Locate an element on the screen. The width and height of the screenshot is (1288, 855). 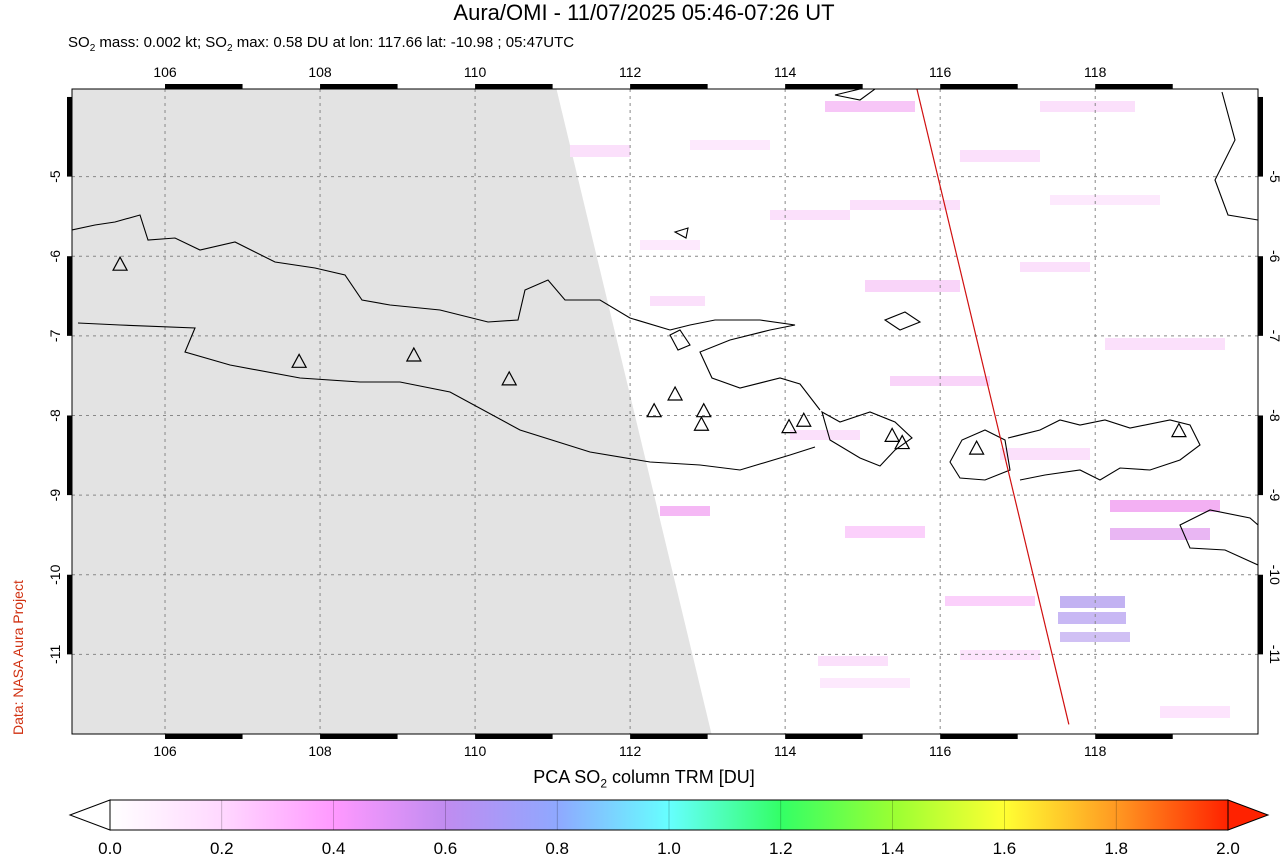
colorbar-tick-label: 0.8 is located at coordinates (557, 847).